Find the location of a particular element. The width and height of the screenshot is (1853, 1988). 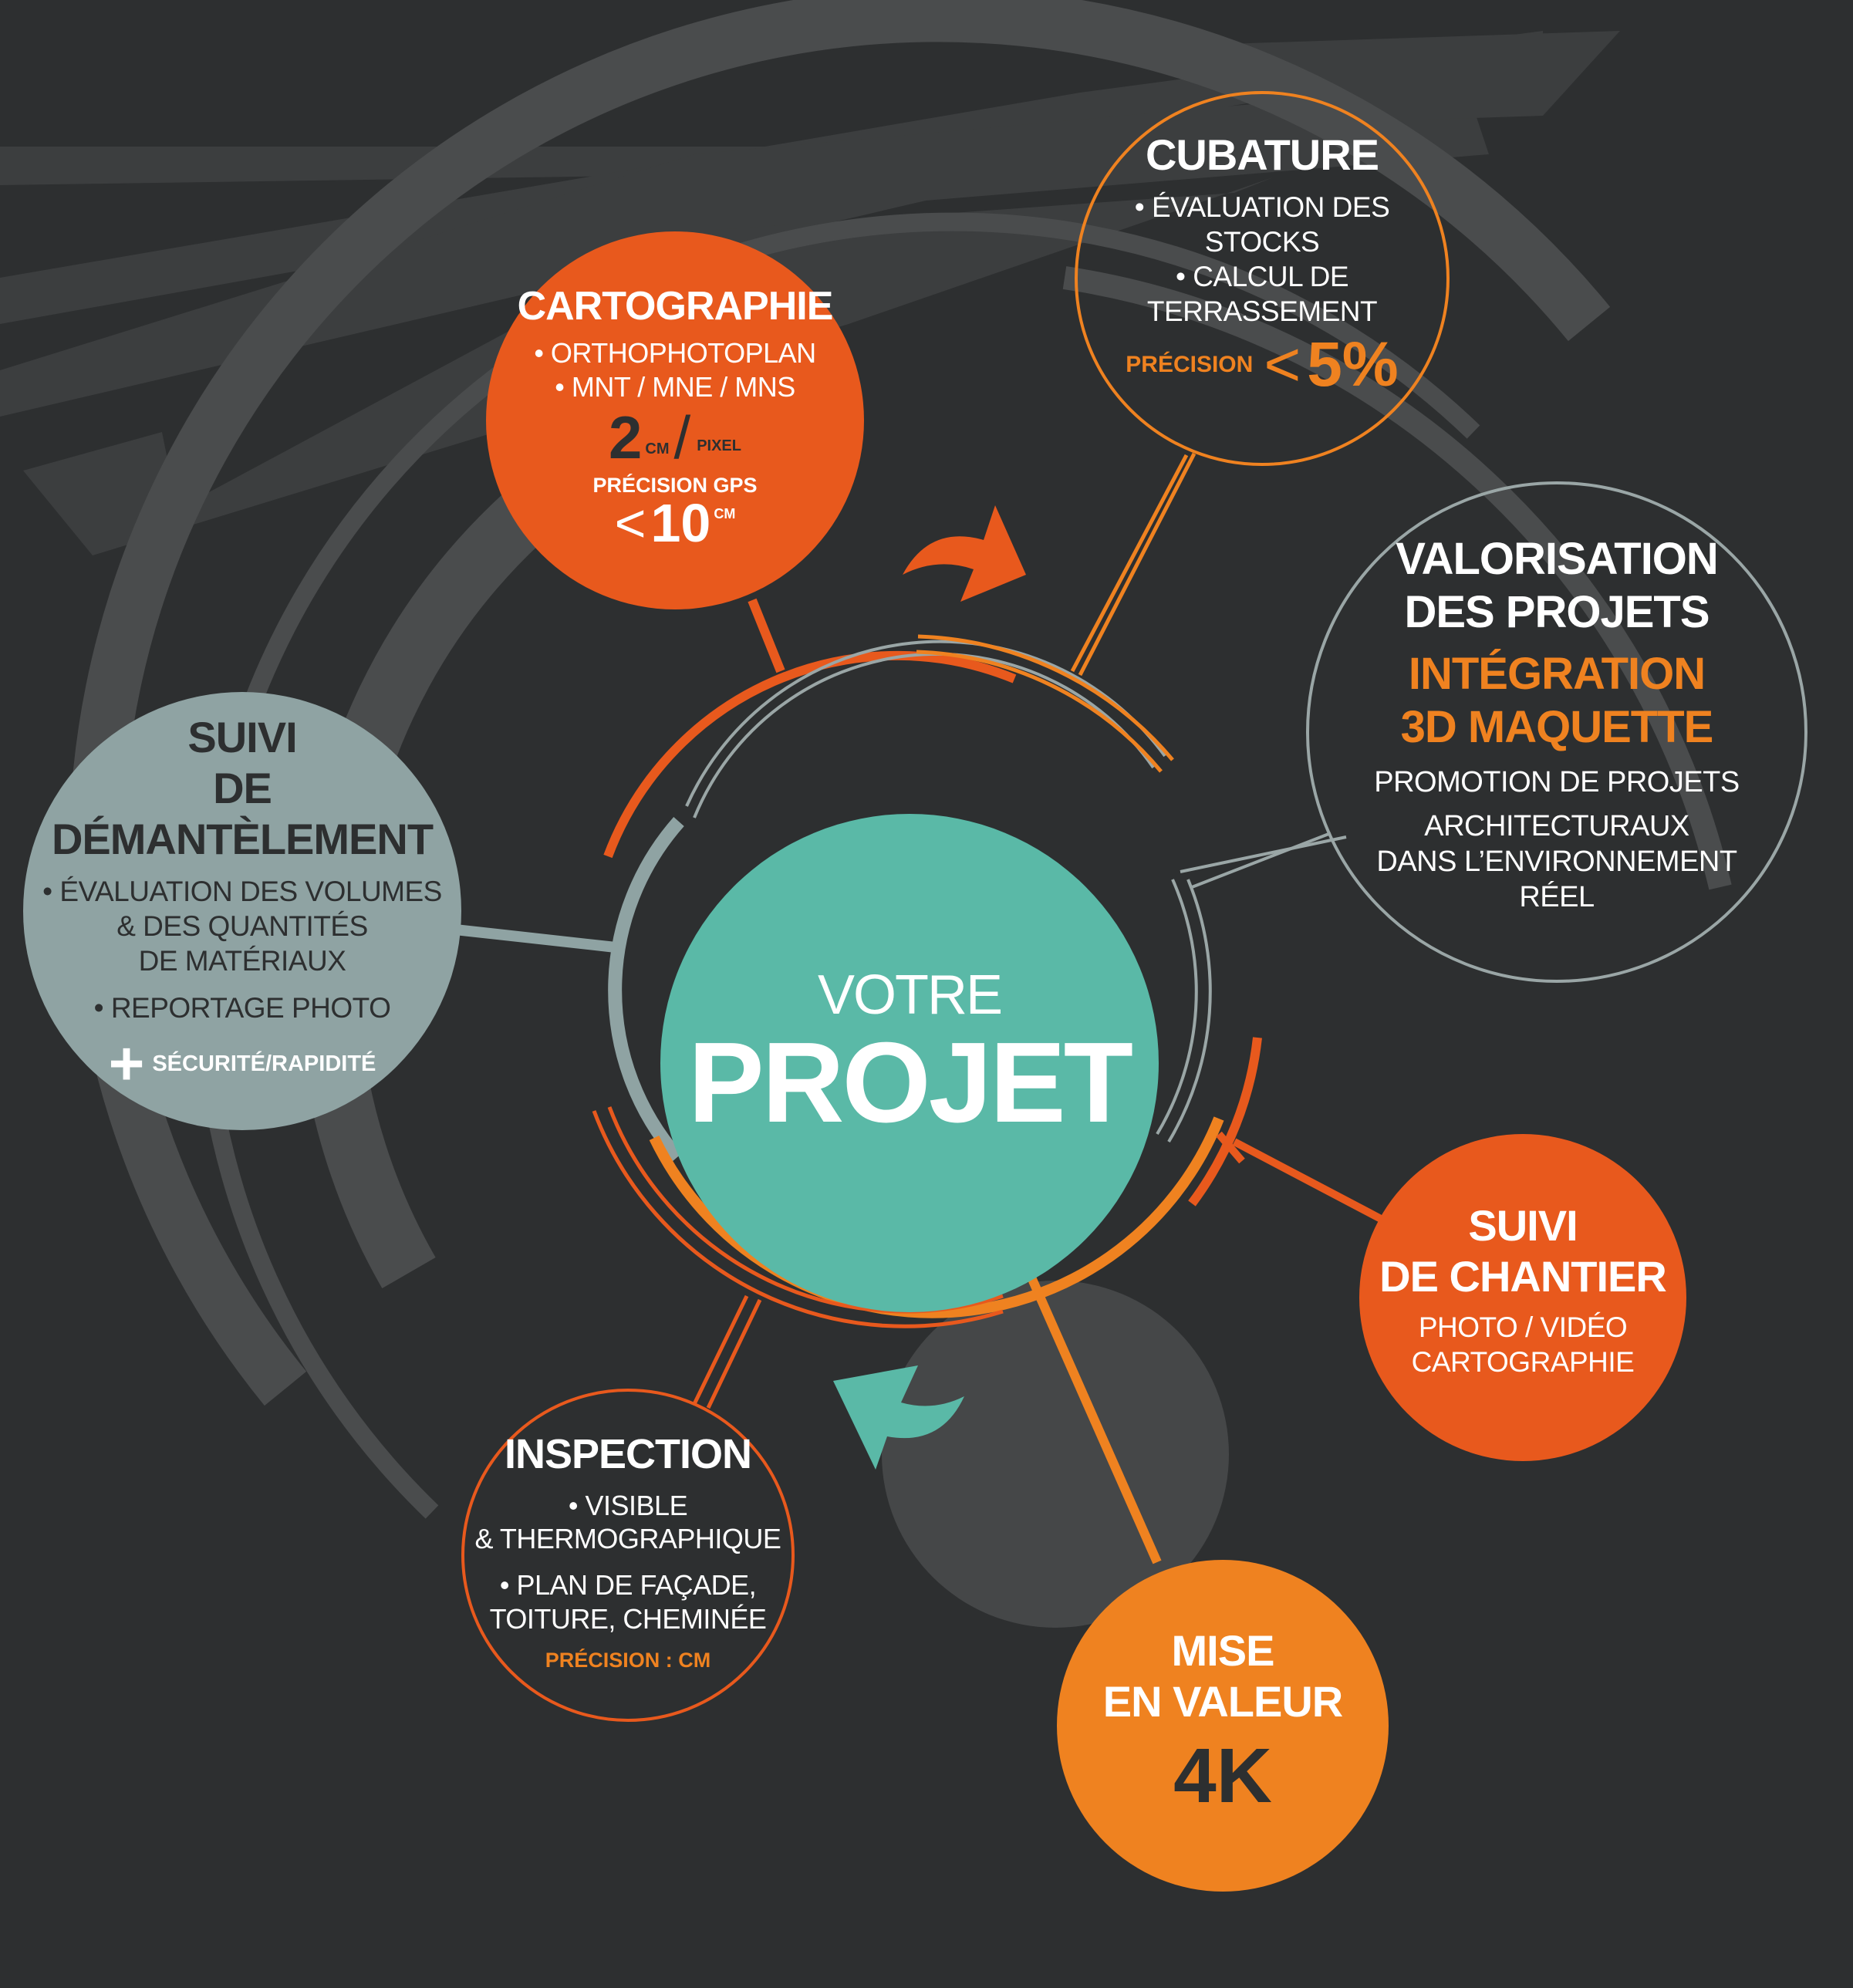

cartographie-title: CARTOGRAPHIE is located at coordinates (676, 306).